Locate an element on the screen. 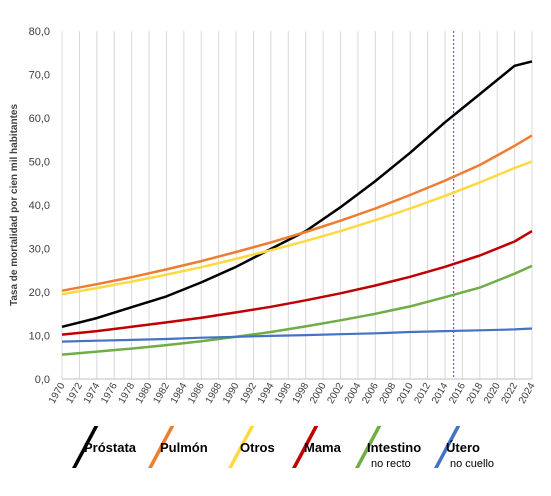 The height and width of the screenshot is (496, 551). x-tick-label: 2014 is located at coordinates (440, 393).